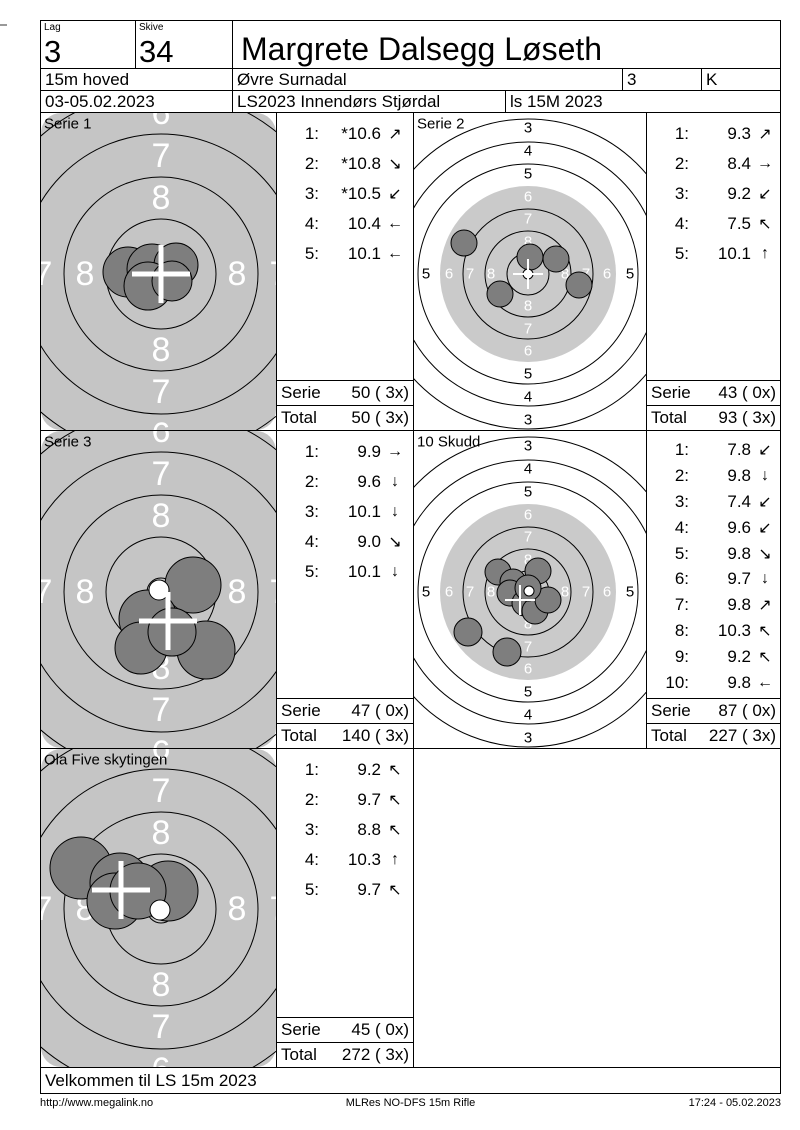 This screenshot has width=800, height=1130. Describe the element at coordinates (747, 392) in the screenshot. I see `serie-value: 43 ( 0x)` at that location.